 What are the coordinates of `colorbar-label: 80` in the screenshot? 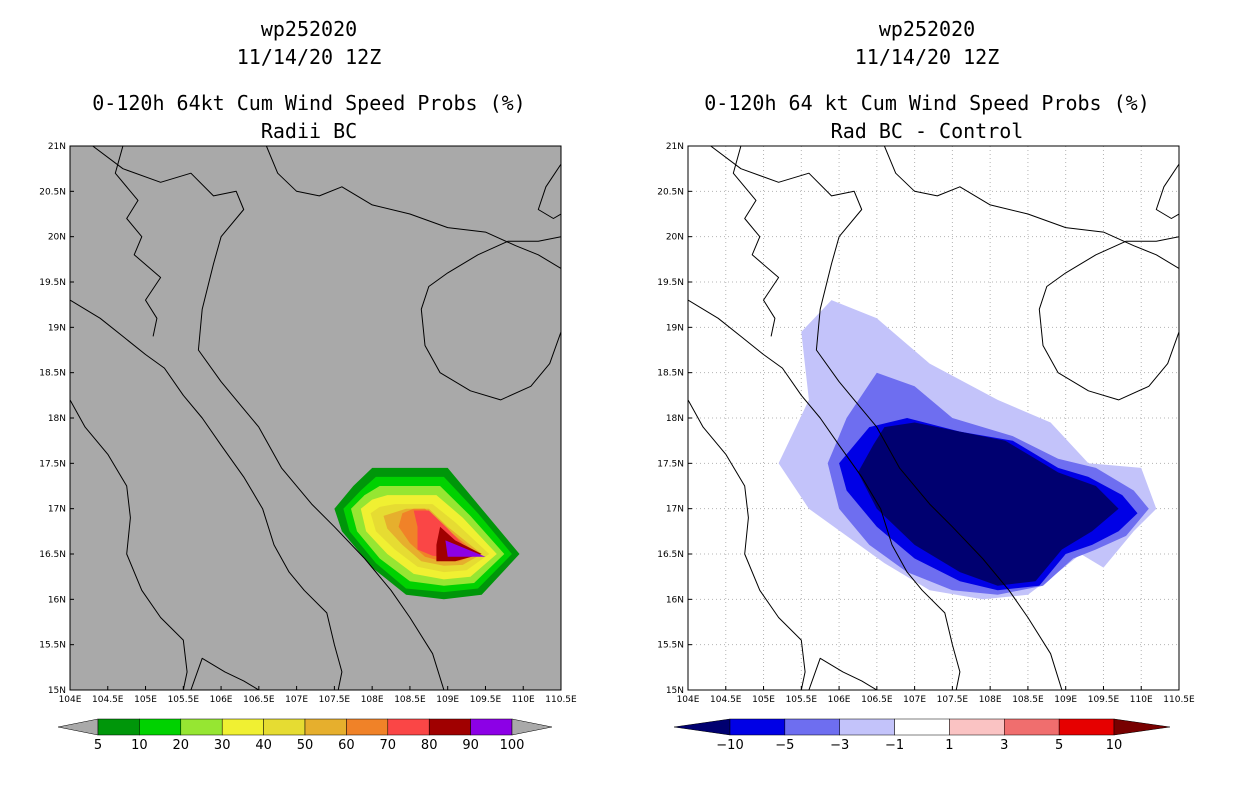 It's located at (429, 745).